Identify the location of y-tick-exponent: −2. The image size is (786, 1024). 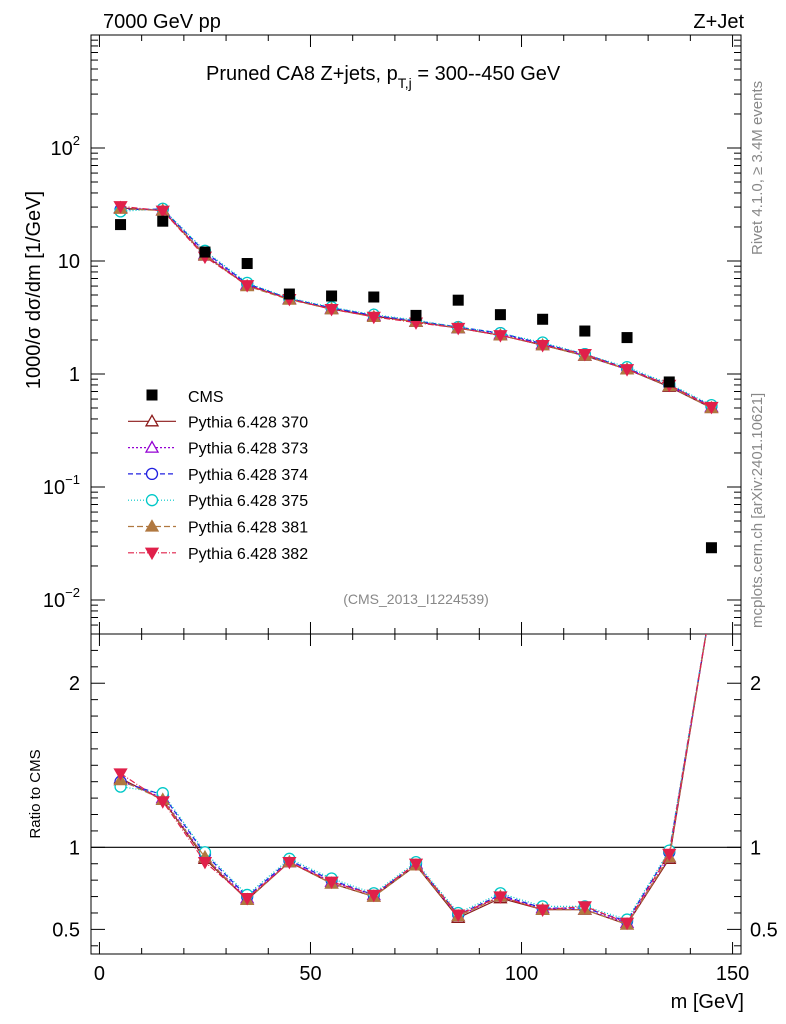
(72, 592).